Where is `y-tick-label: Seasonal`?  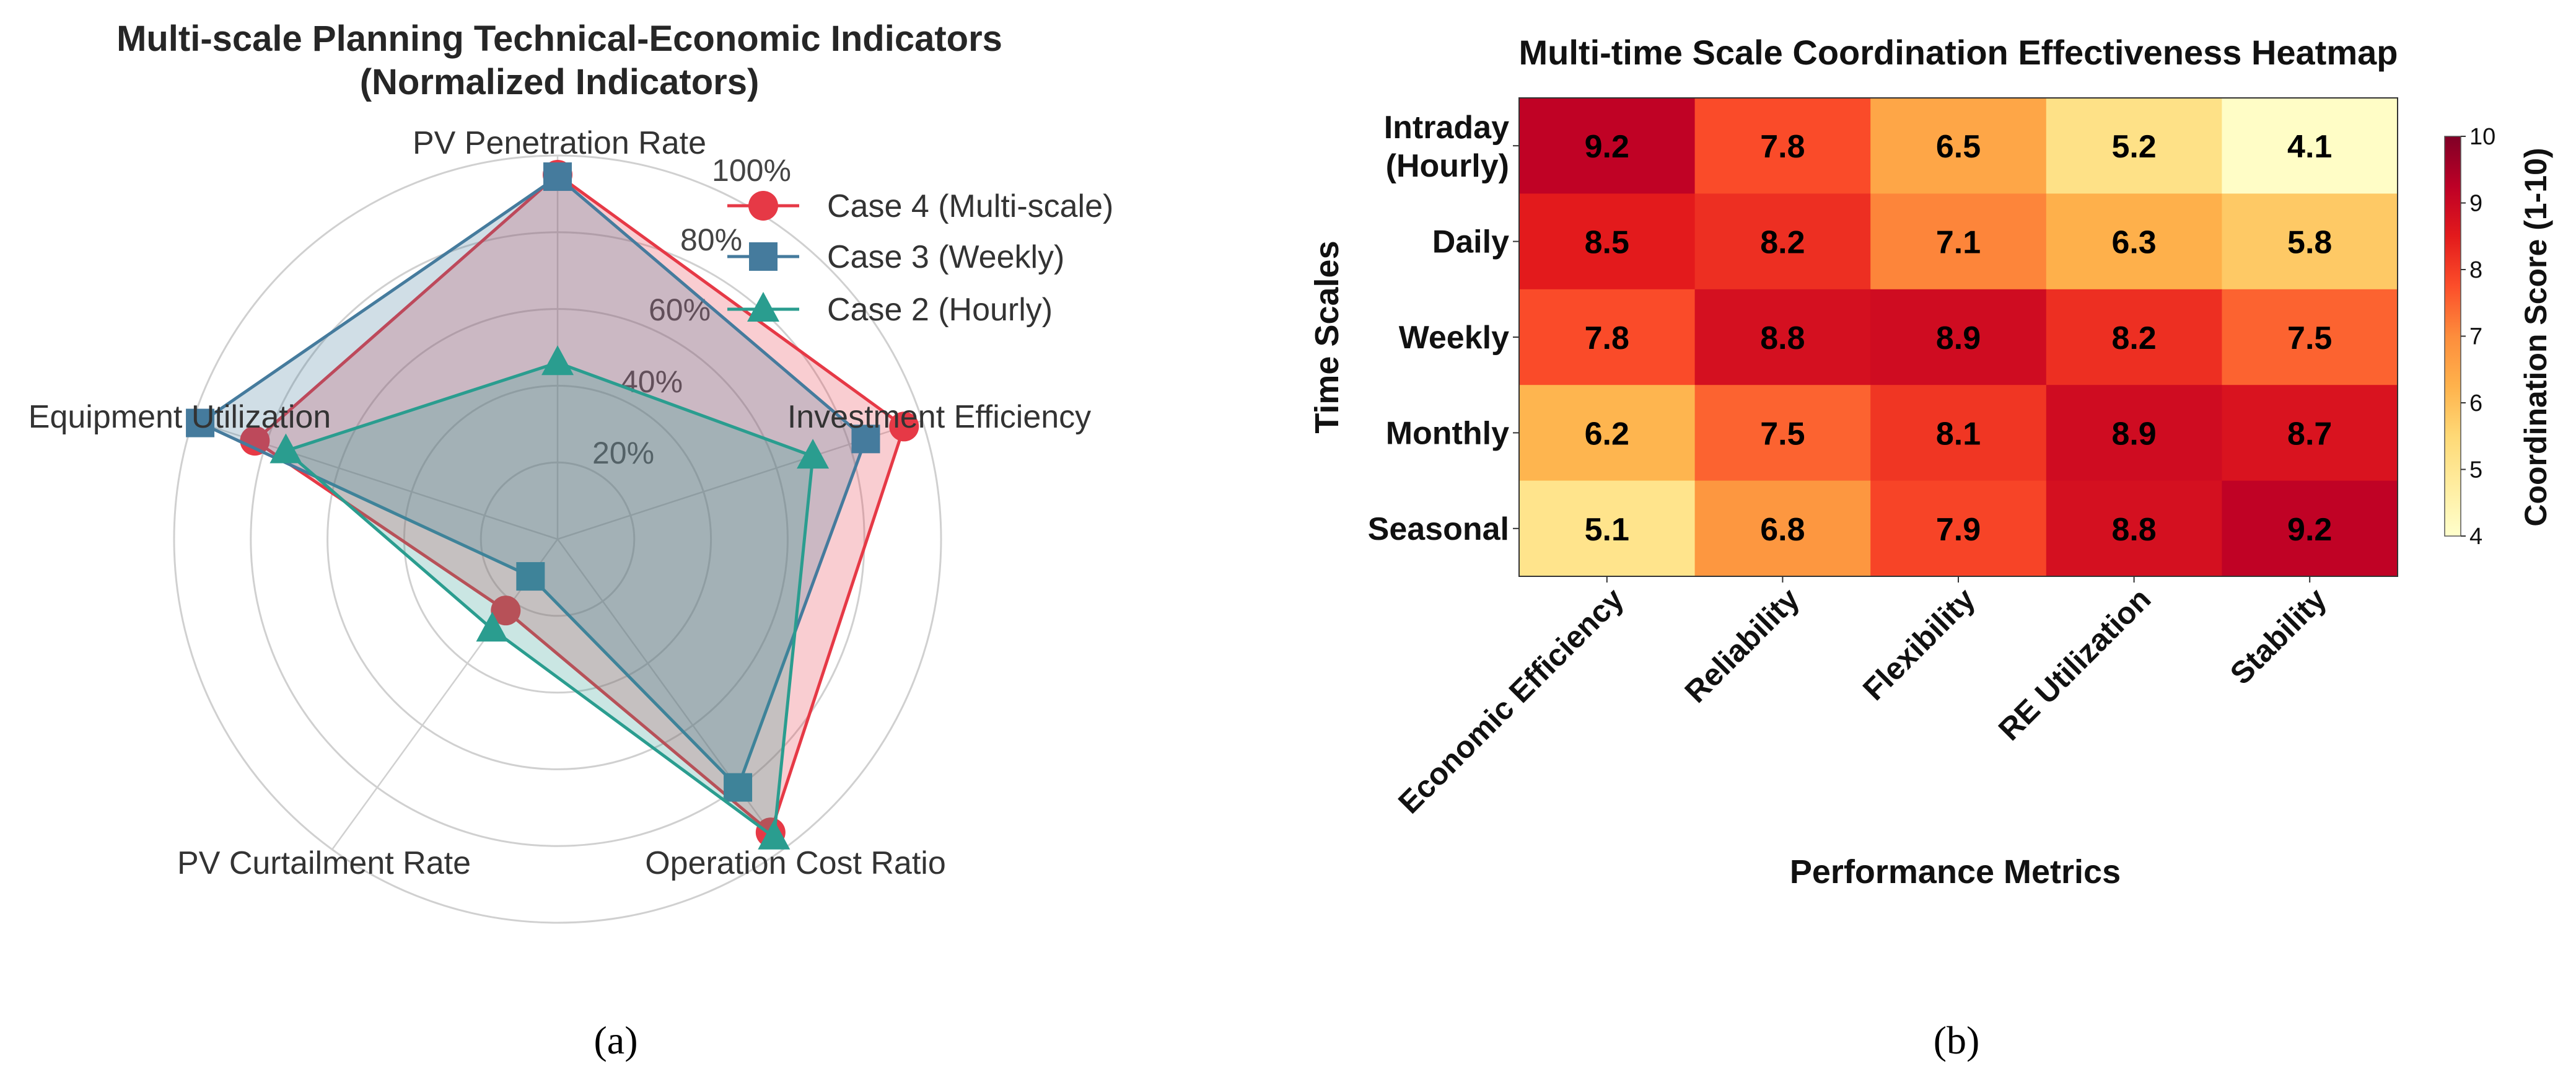
y-tick-label: Seasonal is located at coordinates (1438, 529).